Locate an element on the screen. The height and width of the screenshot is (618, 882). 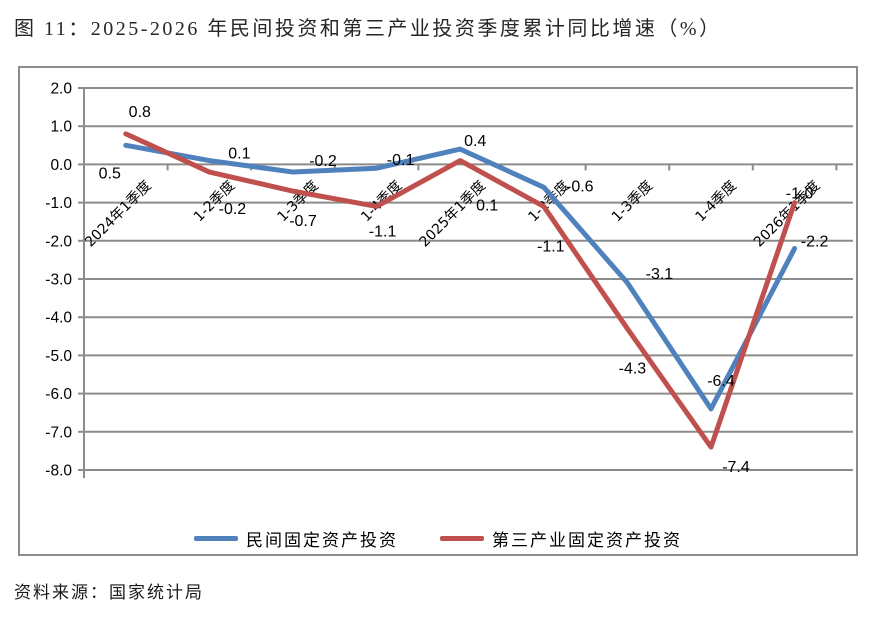
legend-line-blue-icon is located at coordinates (216, 538).